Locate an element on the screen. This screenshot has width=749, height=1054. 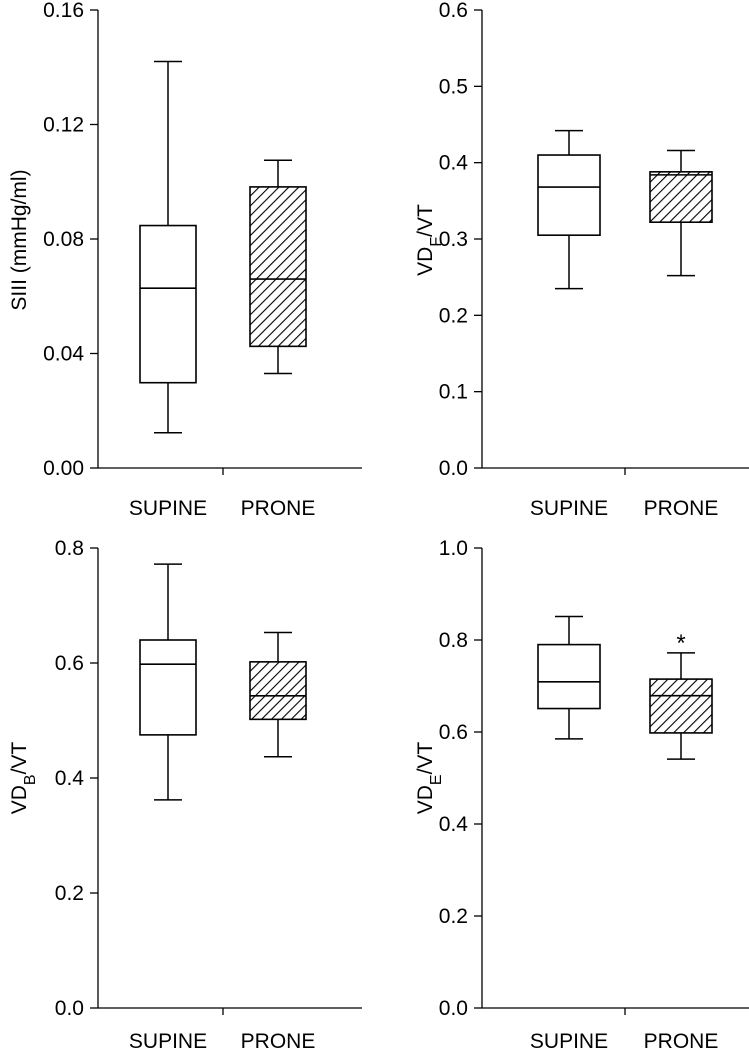
y-tick-label: 1.0 is located at coordinates (453, 548).